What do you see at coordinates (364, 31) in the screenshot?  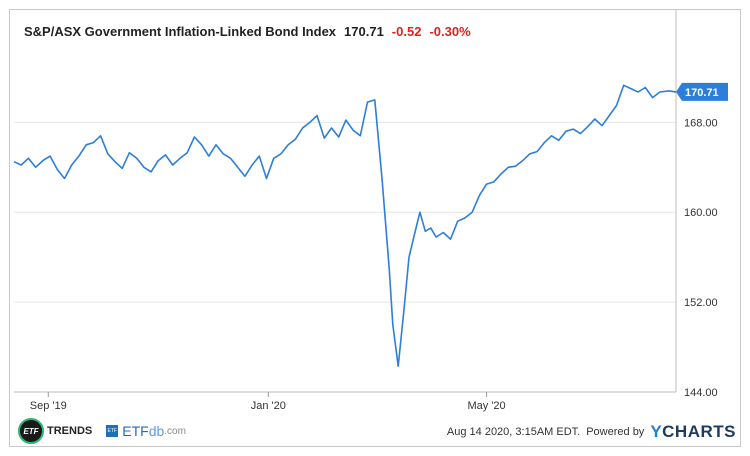 I see `last-value: 170.71` at bounding box center [364, 31].